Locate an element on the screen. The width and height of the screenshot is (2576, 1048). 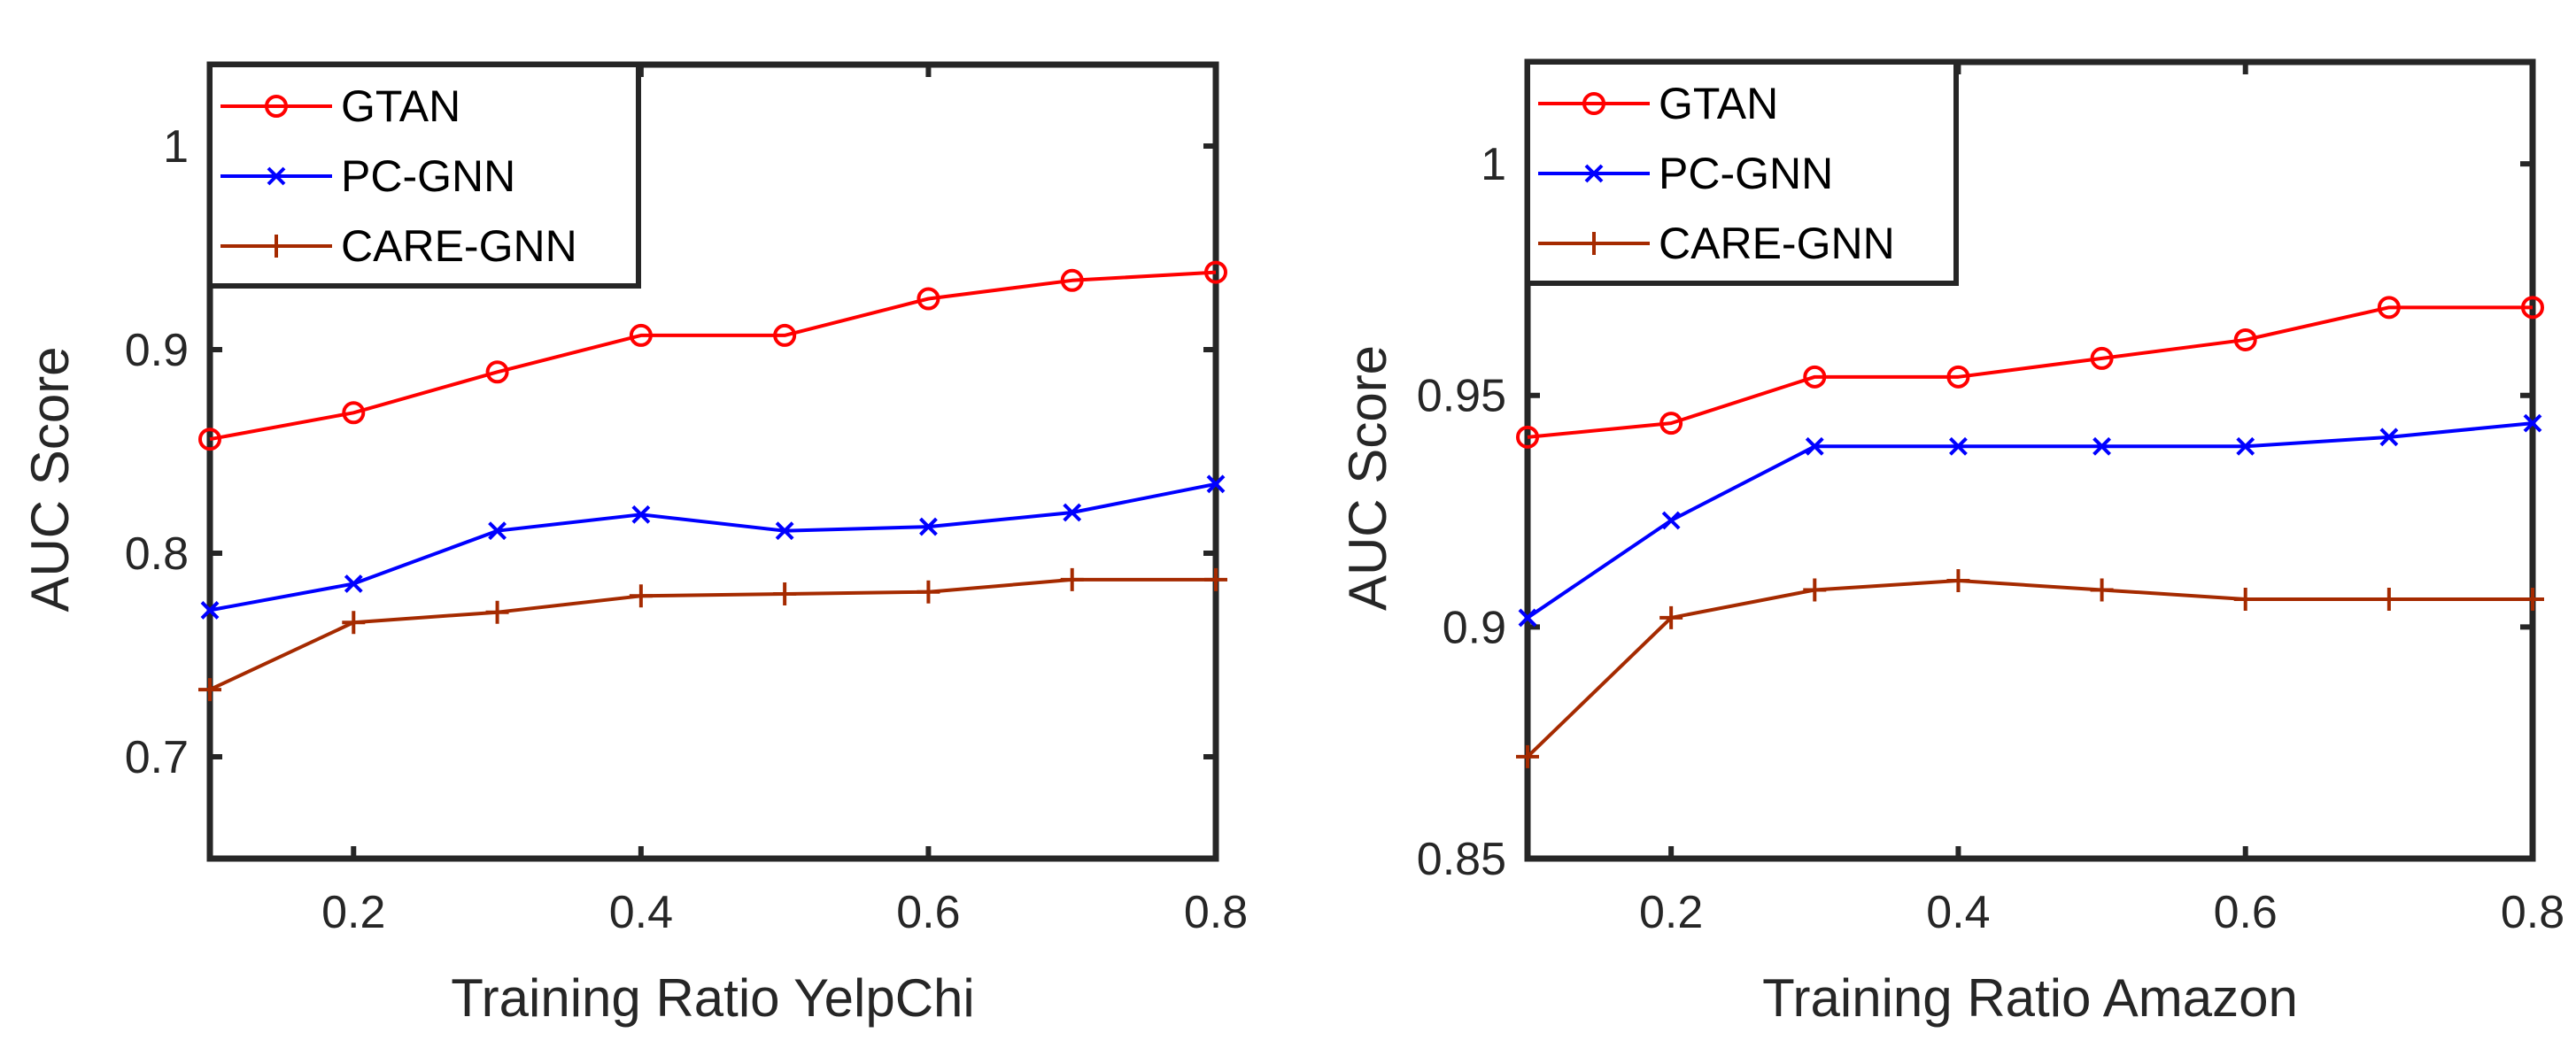
x-axis-title: Training Ratio YelpChi is located at coordinates (712, 998).